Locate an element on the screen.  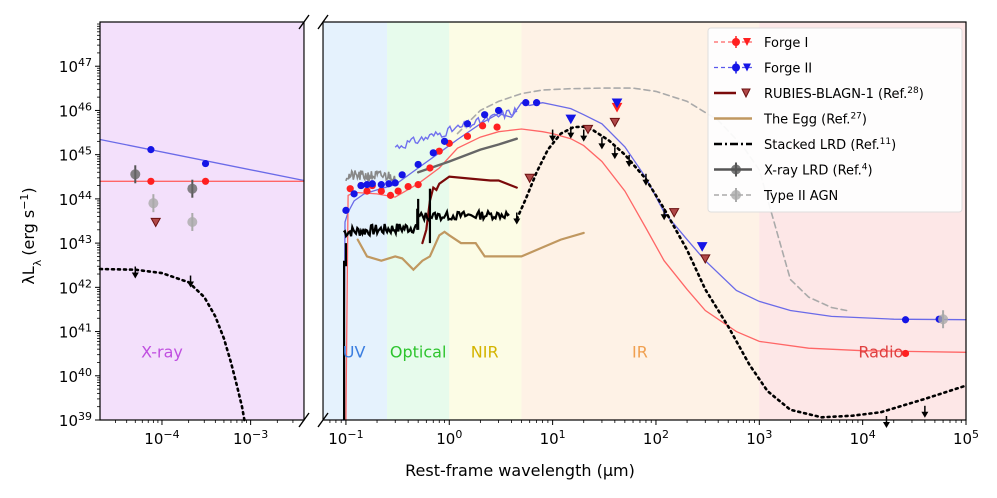
band-label-optical: Optical is located at coordinates (418, 352).